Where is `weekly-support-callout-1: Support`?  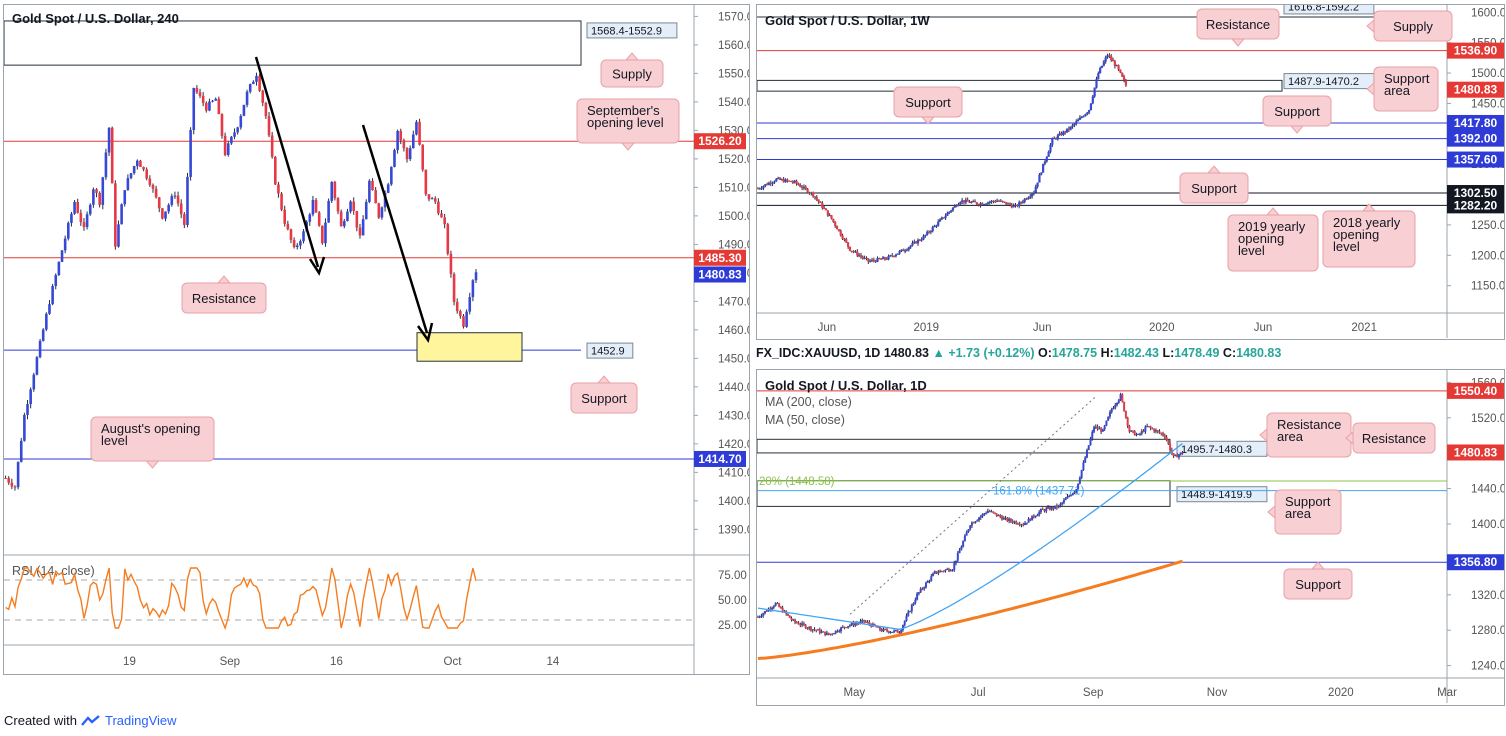 weekly-support-callout-1: Support is located at coordinates (928, 105).